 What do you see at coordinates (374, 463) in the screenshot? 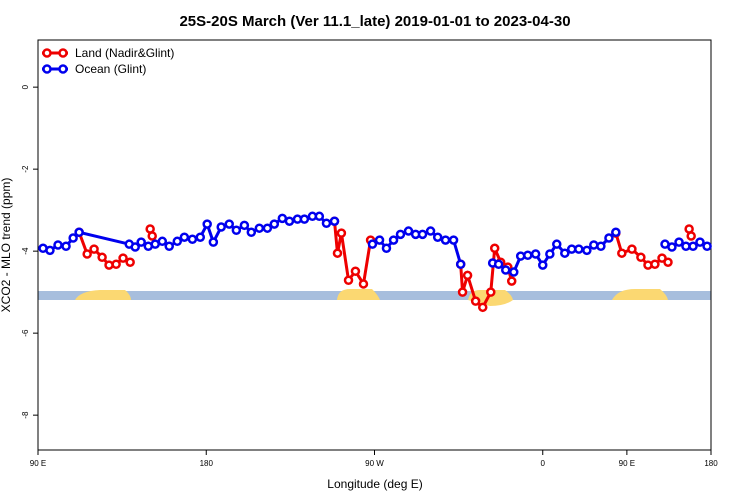
I see `x-tick-label: 90 W` at bounding box center [374, 463].